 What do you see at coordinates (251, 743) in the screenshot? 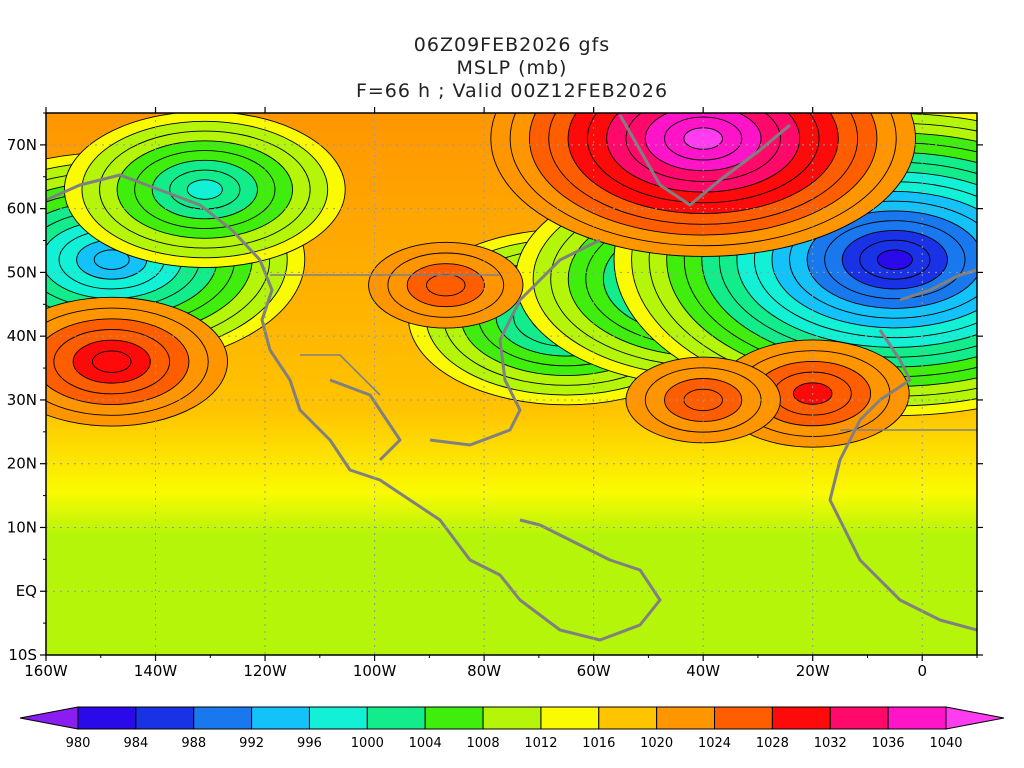
I see `colorbar-label: 992` at bounding box center [251, 743].